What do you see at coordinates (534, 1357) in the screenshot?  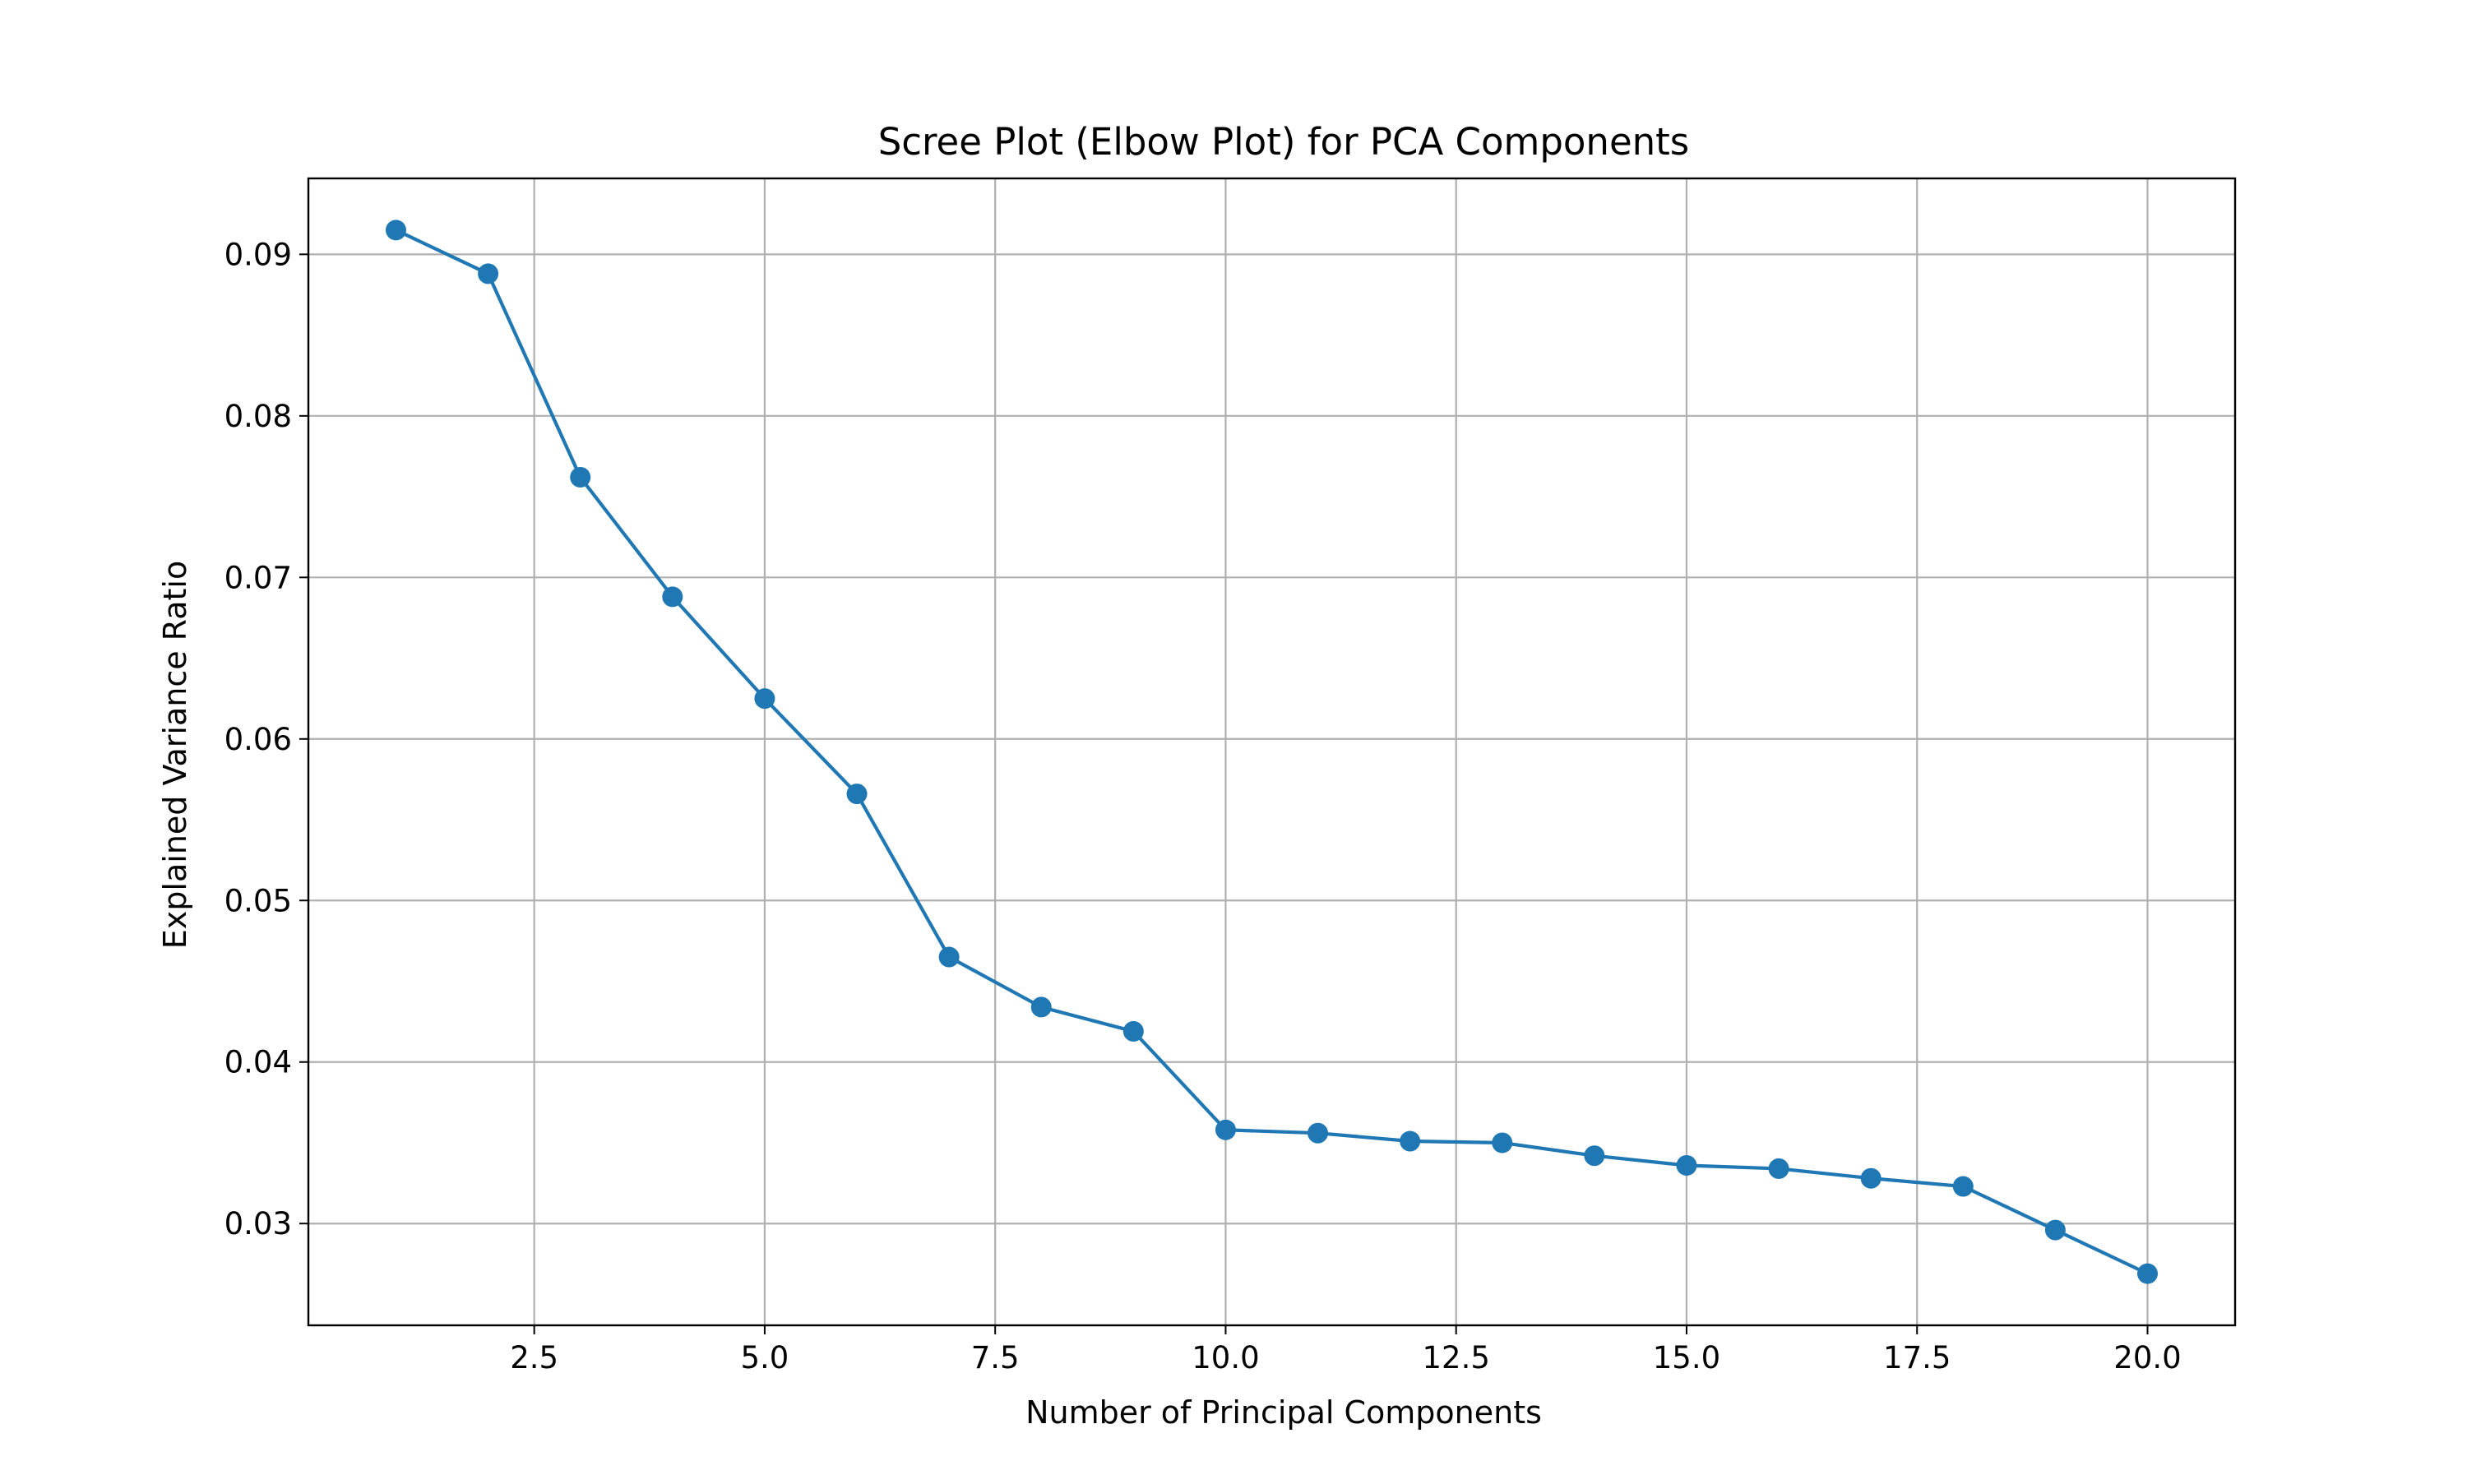 I see `x-tick-label: 2.5` at bounding box center [534, 1357].